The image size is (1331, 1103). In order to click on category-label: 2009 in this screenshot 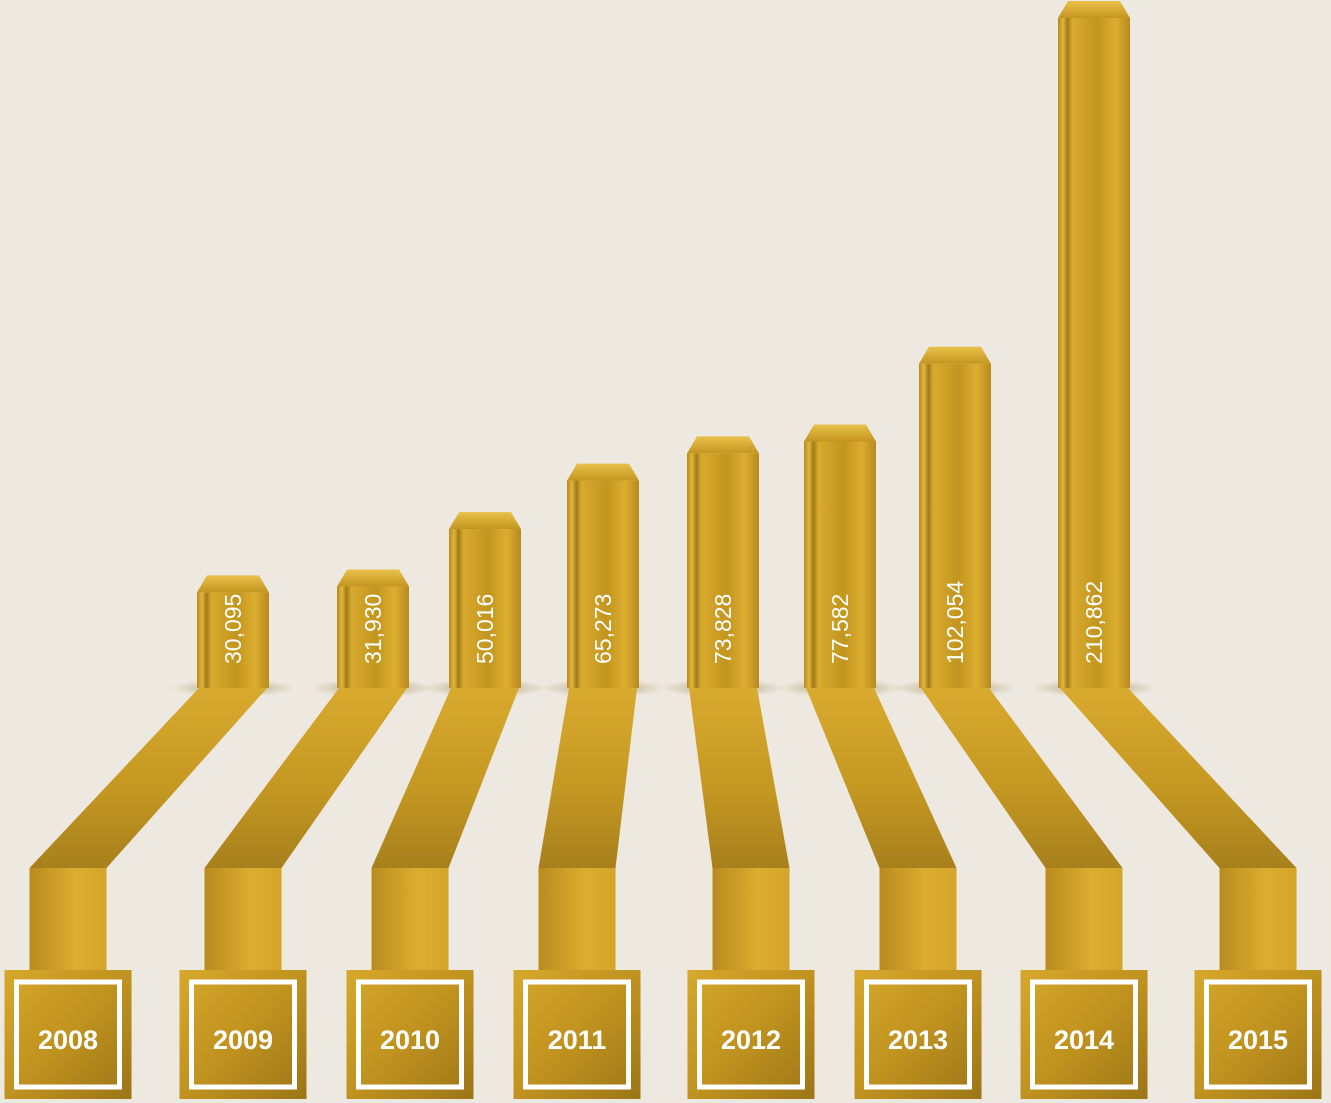, I will do `click(243, 1040)`.